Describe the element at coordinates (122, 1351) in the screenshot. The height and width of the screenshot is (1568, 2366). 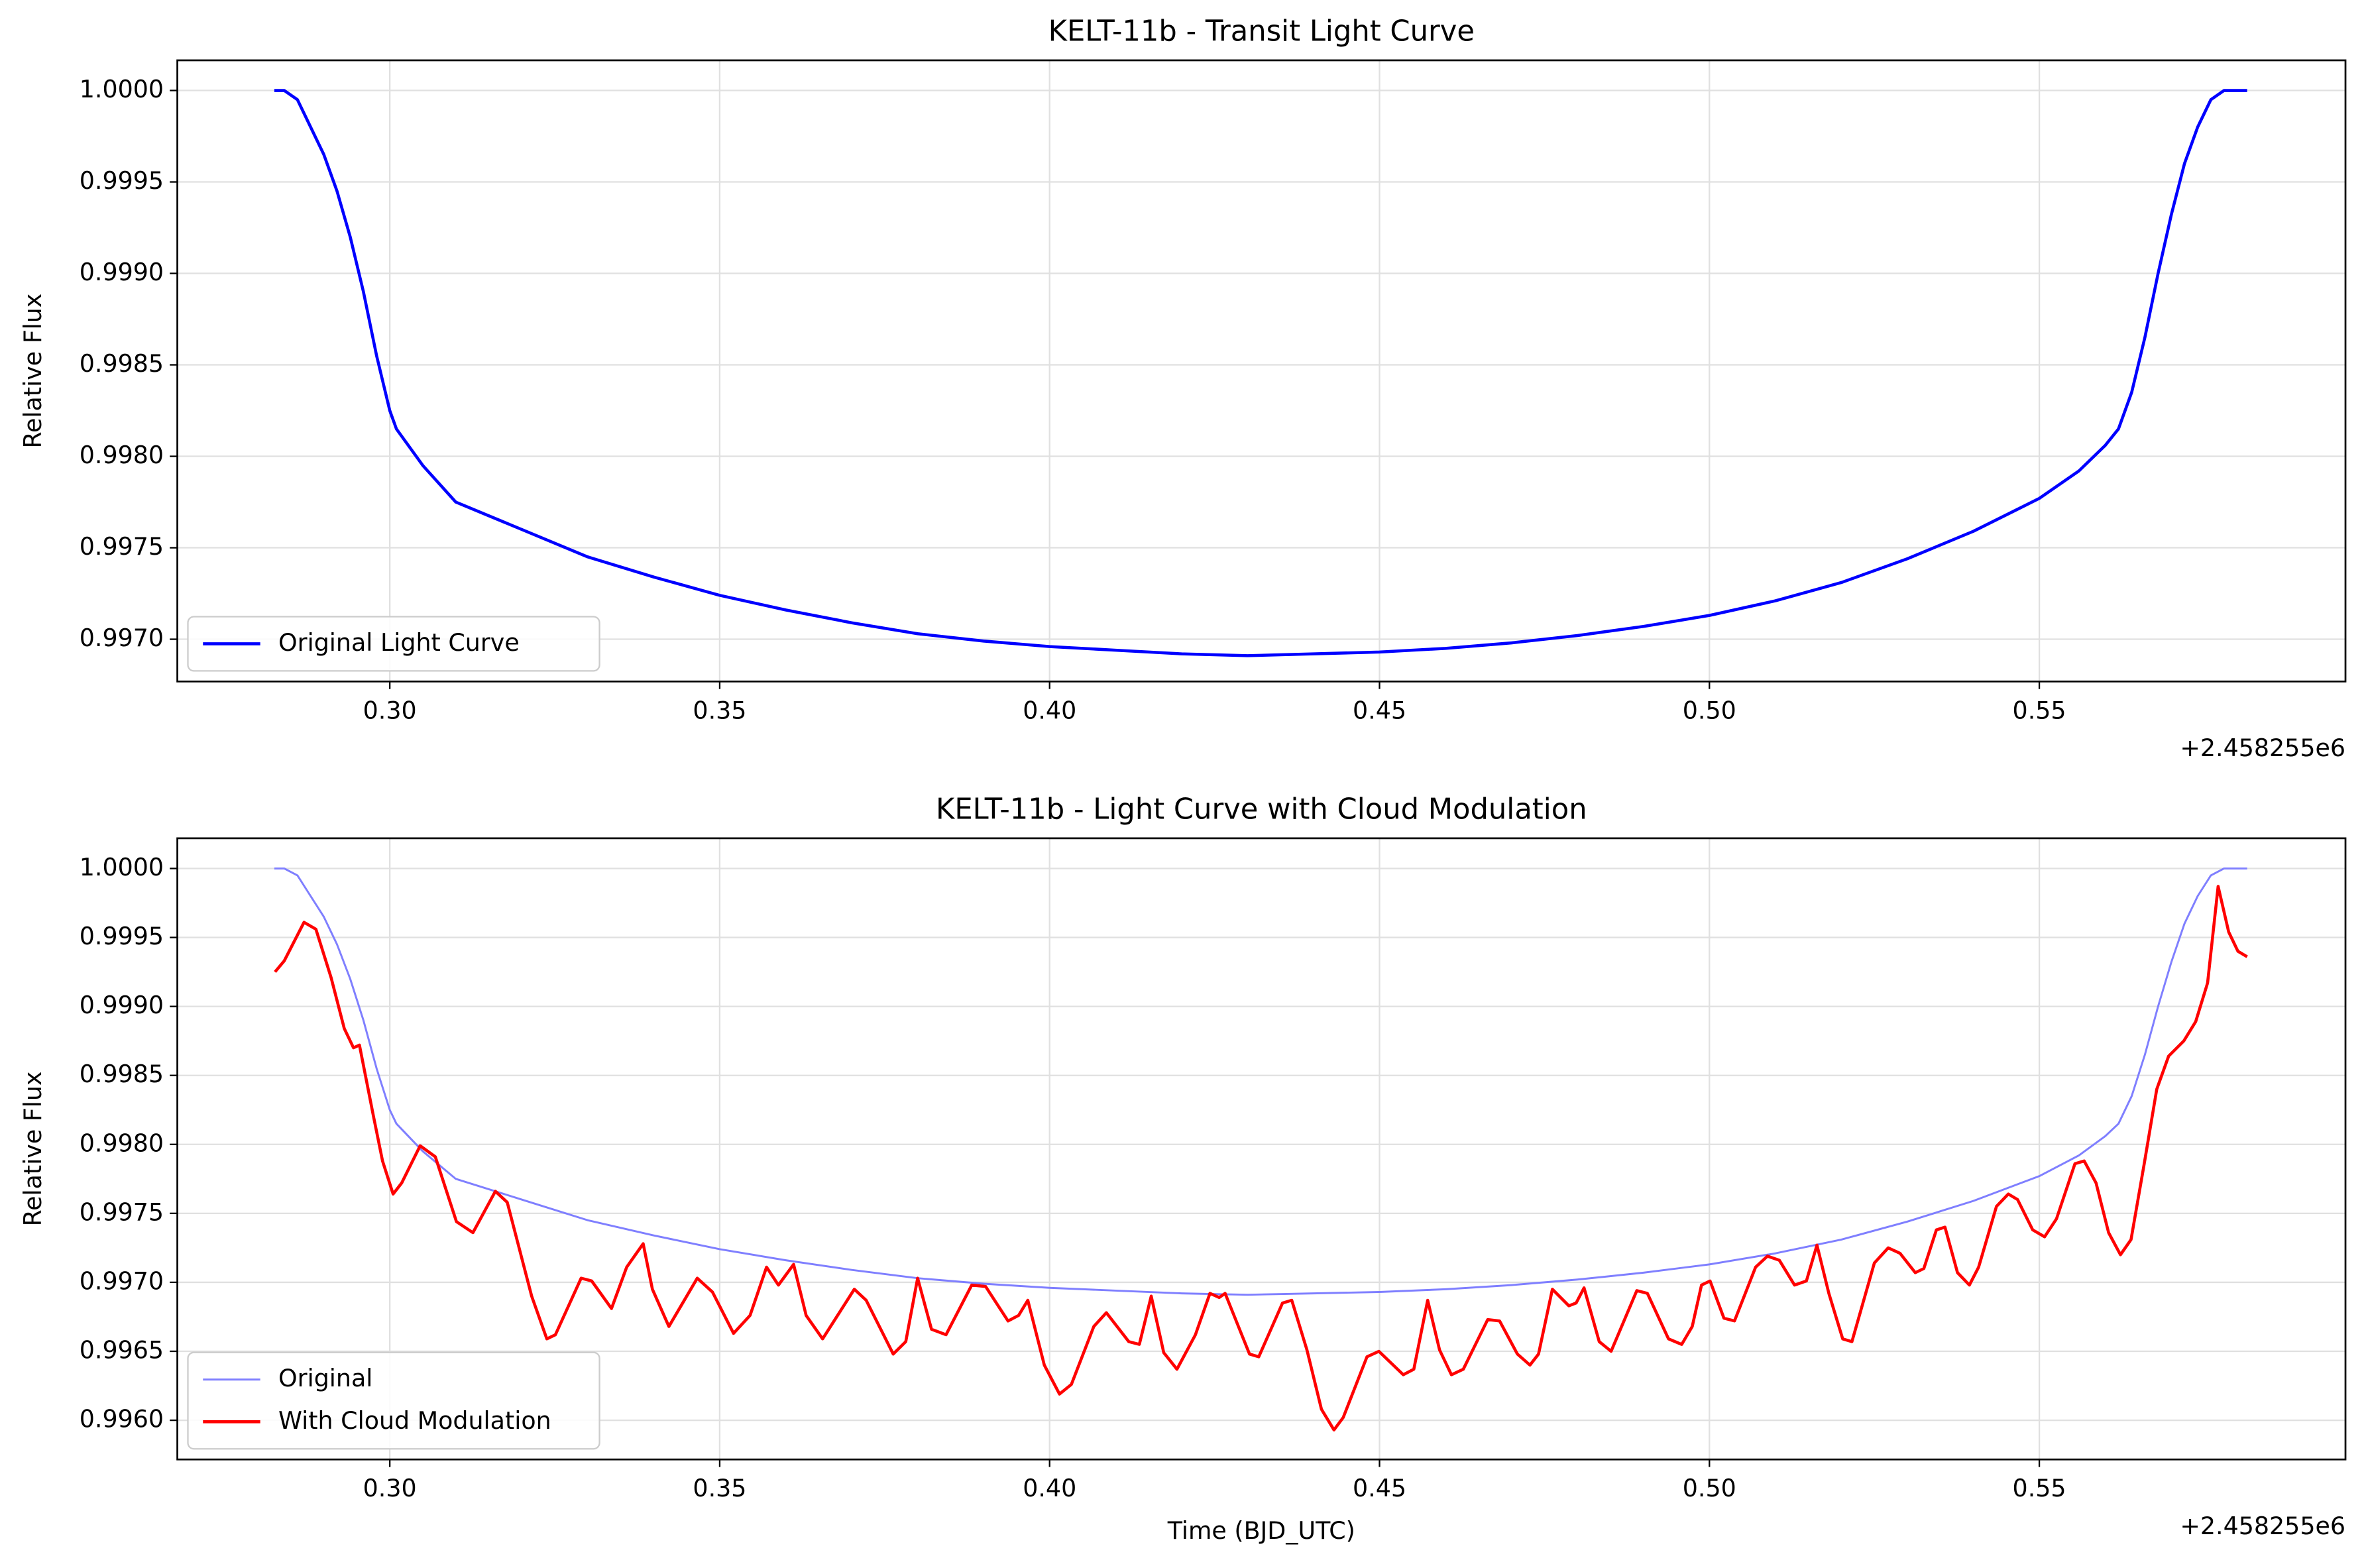
I see `y-tick-label: 0.9965` at that location.